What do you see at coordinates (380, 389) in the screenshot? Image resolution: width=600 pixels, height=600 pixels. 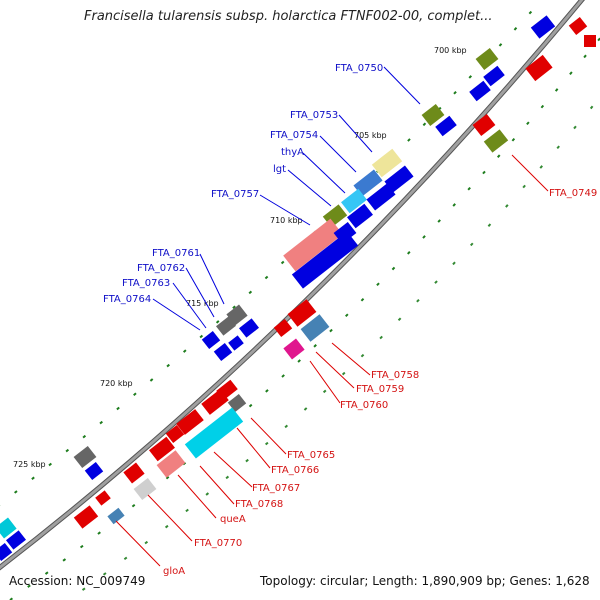 I see `gene-label: FTA_0759` at bounding box center [380, 389].